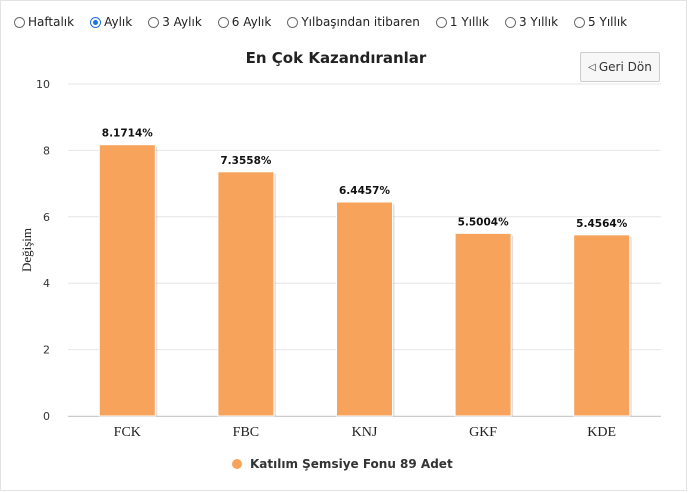 Image resolution: width=689 pixels, height=493 pixels. I want to click on period-label: 1 Yıllık, so click(469, 22).